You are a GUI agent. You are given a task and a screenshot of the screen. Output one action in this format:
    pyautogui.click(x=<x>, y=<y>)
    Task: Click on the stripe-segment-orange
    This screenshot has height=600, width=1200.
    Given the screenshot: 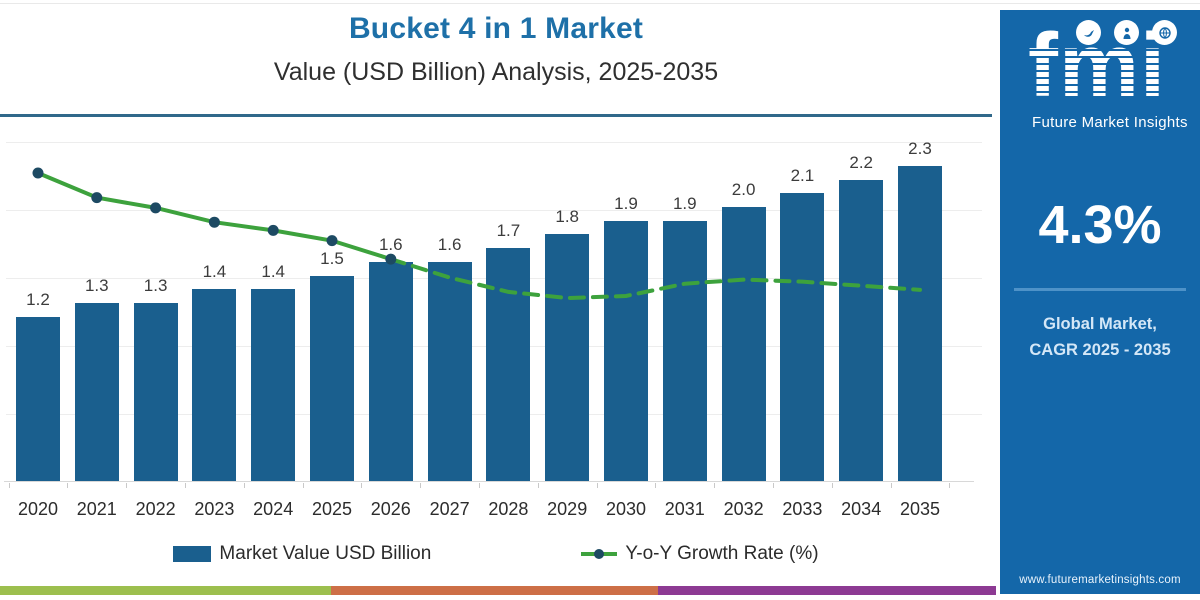 What is the action you would take?
    pyautogui.click(x=494, y=590)
    